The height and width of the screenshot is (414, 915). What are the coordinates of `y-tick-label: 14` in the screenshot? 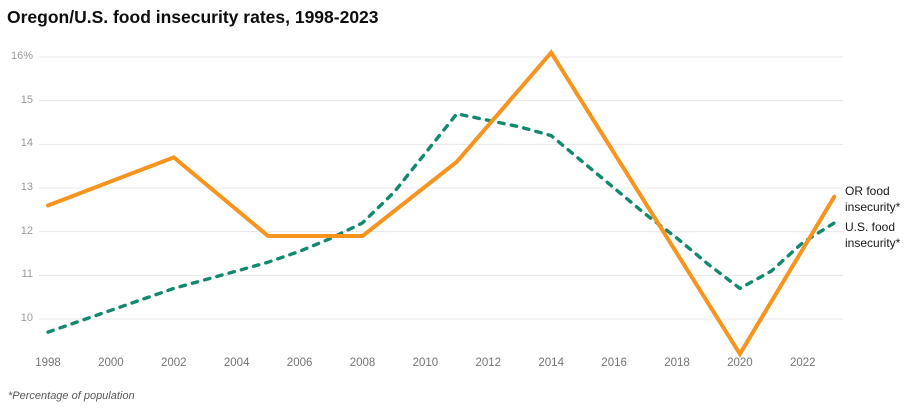 It's located at (26, 143).